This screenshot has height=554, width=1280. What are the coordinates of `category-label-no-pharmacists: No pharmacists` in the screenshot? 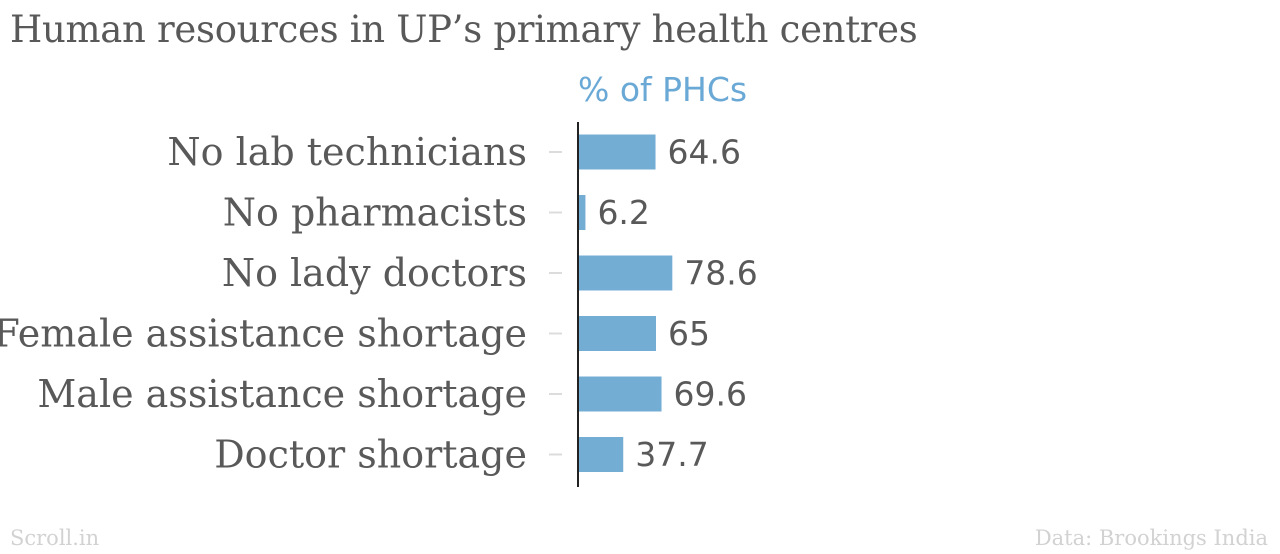 It's located at (375, 213).